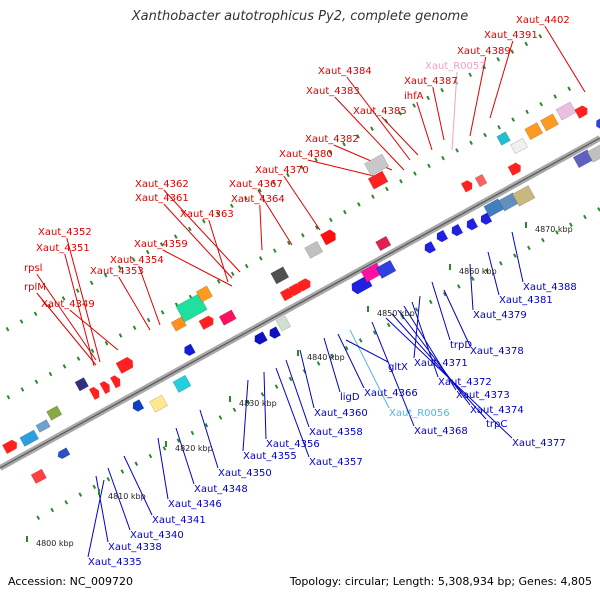 The width and height of the screenshot is (600, 600). I want to click on gene-label-reverse: Xaut_4379, so click(500, 315).